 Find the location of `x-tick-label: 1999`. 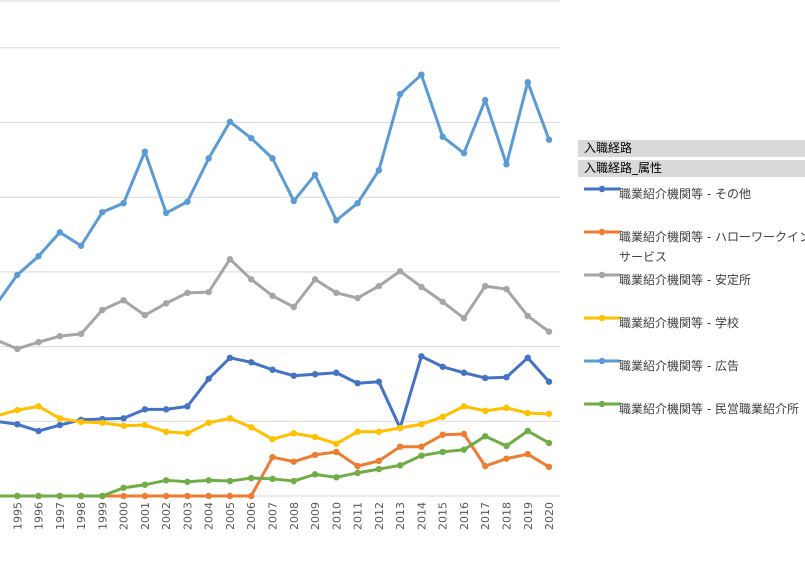

x-tick-label: 1999 is located at coordinates (102, 516).